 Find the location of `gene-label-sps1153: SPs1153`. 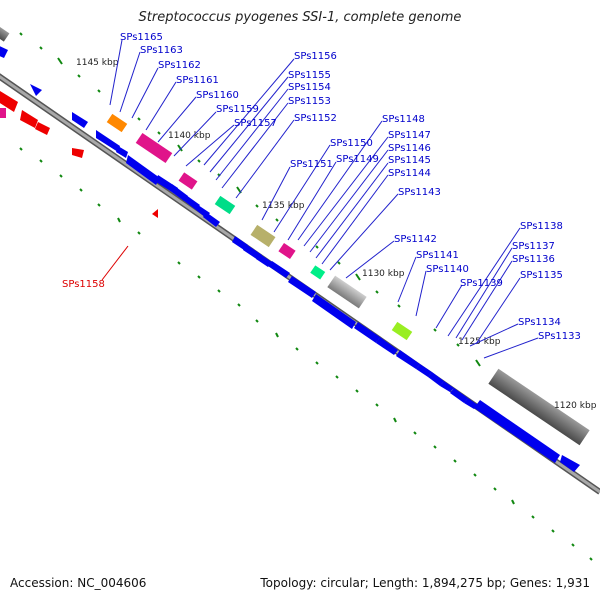

gene-label-sps1153: SPs1153 is located at coordinates (309, 101).